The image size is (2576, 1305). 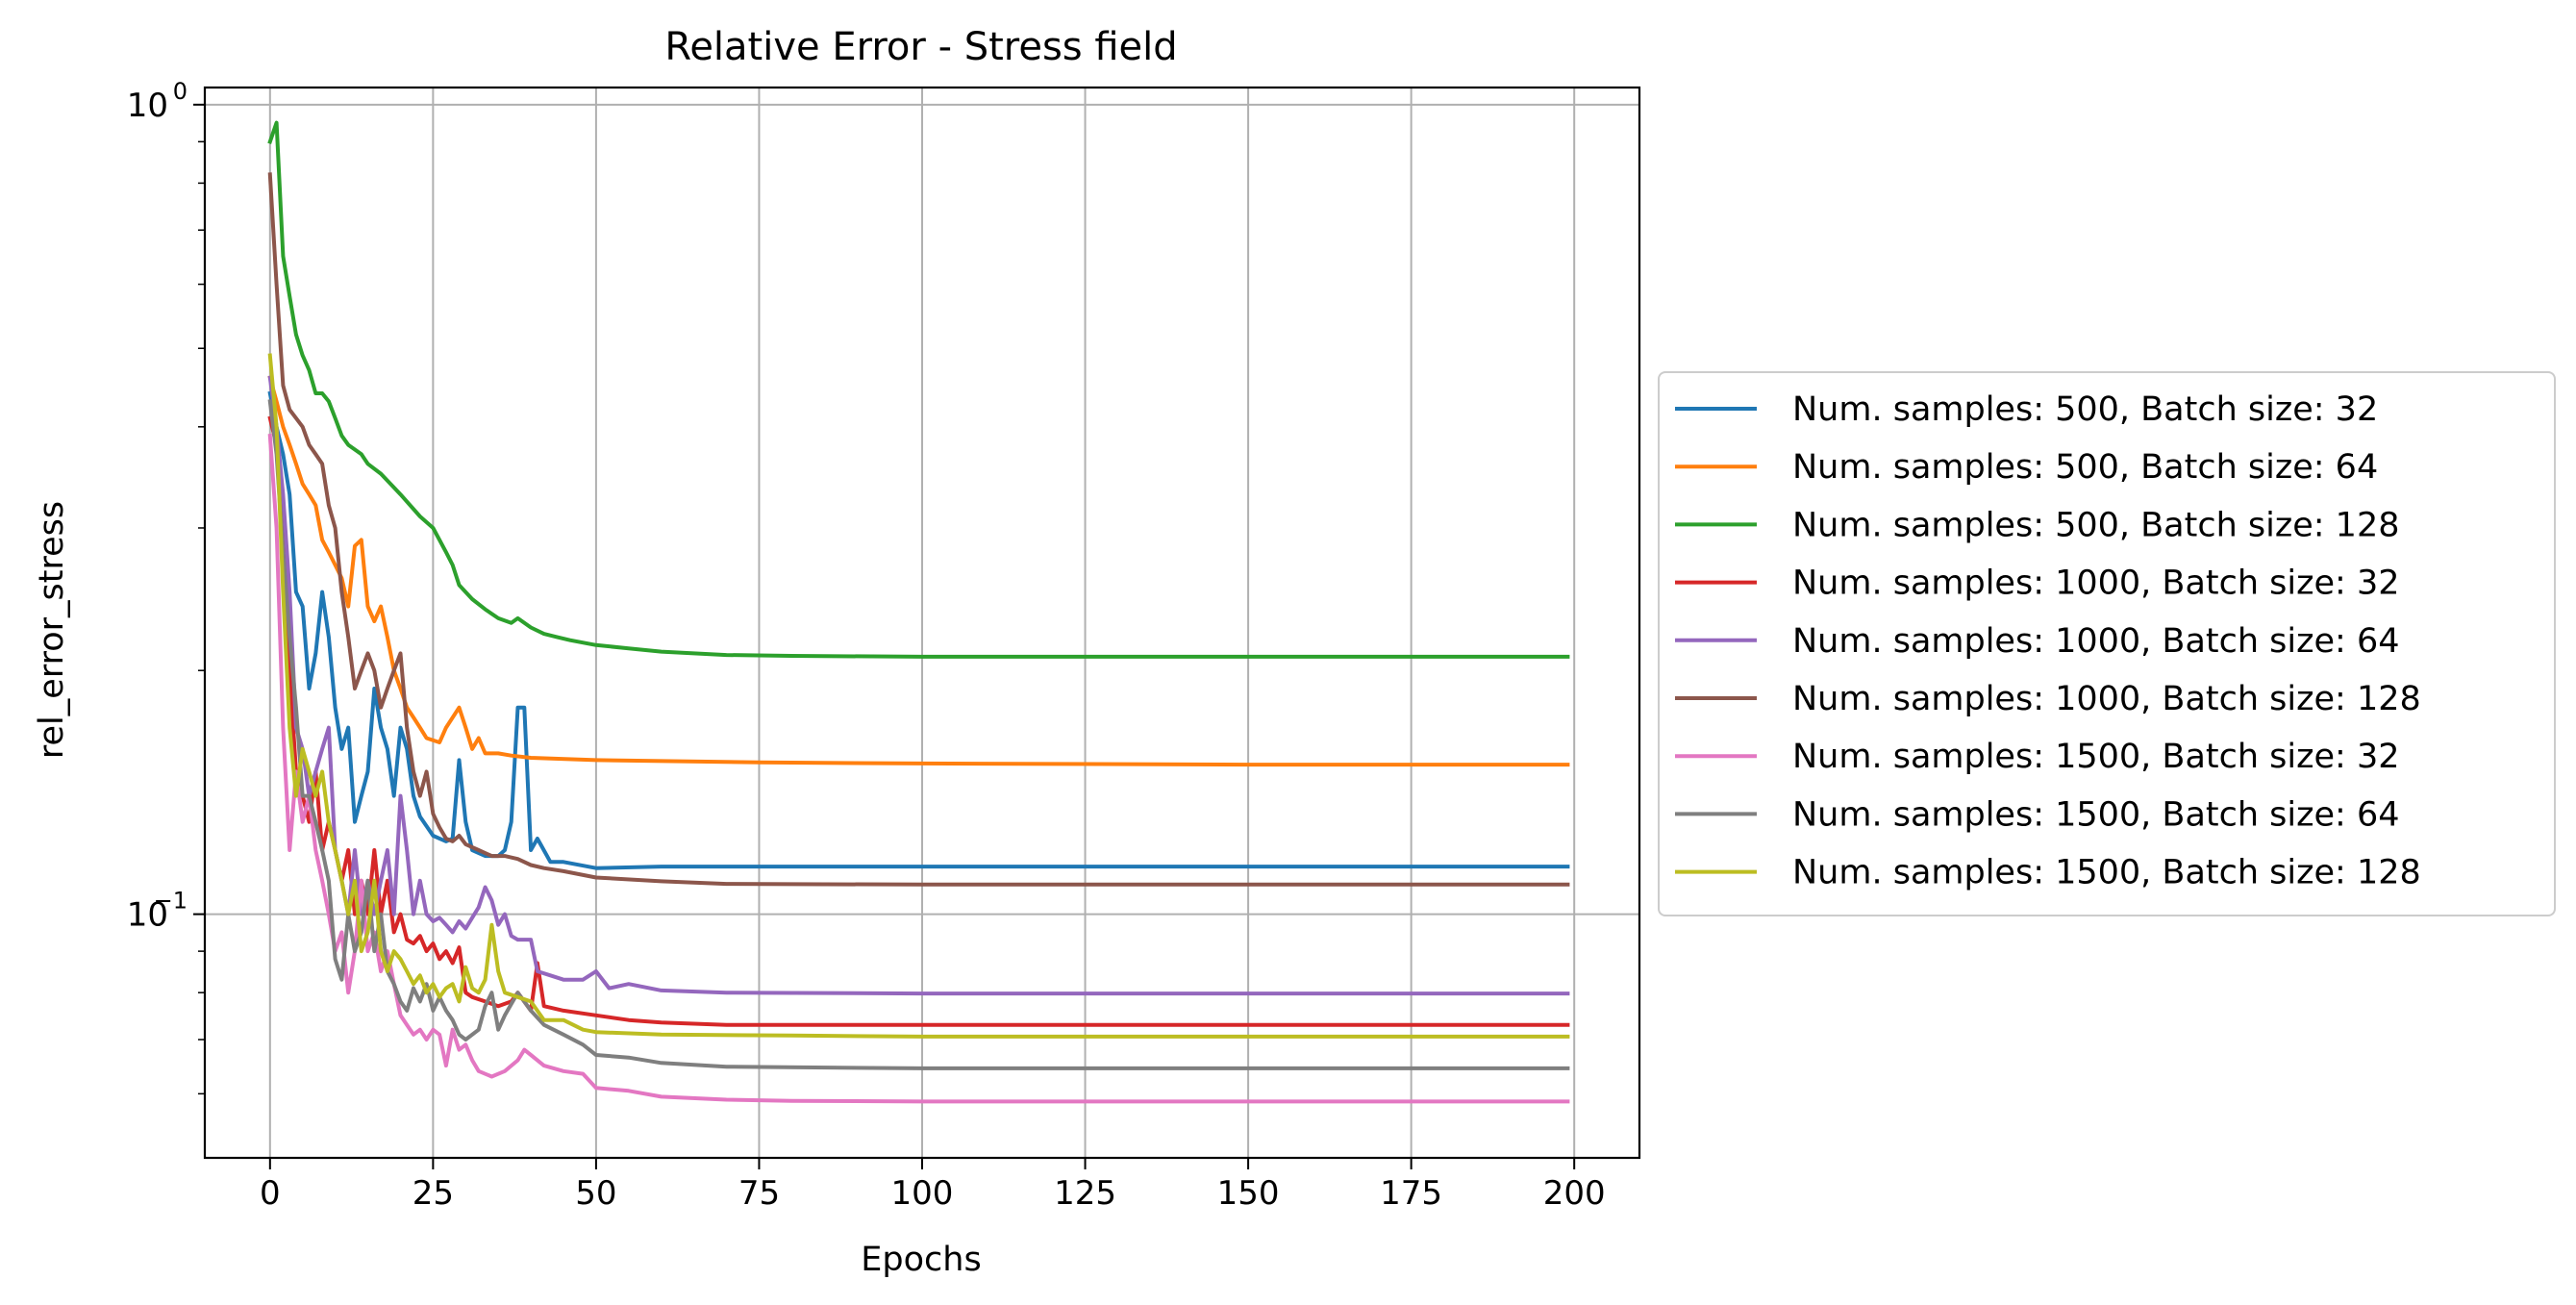 I want to click on legend-label-4: Num. samples: 1000, Batch size: 32, so click(x=2096, y=584).